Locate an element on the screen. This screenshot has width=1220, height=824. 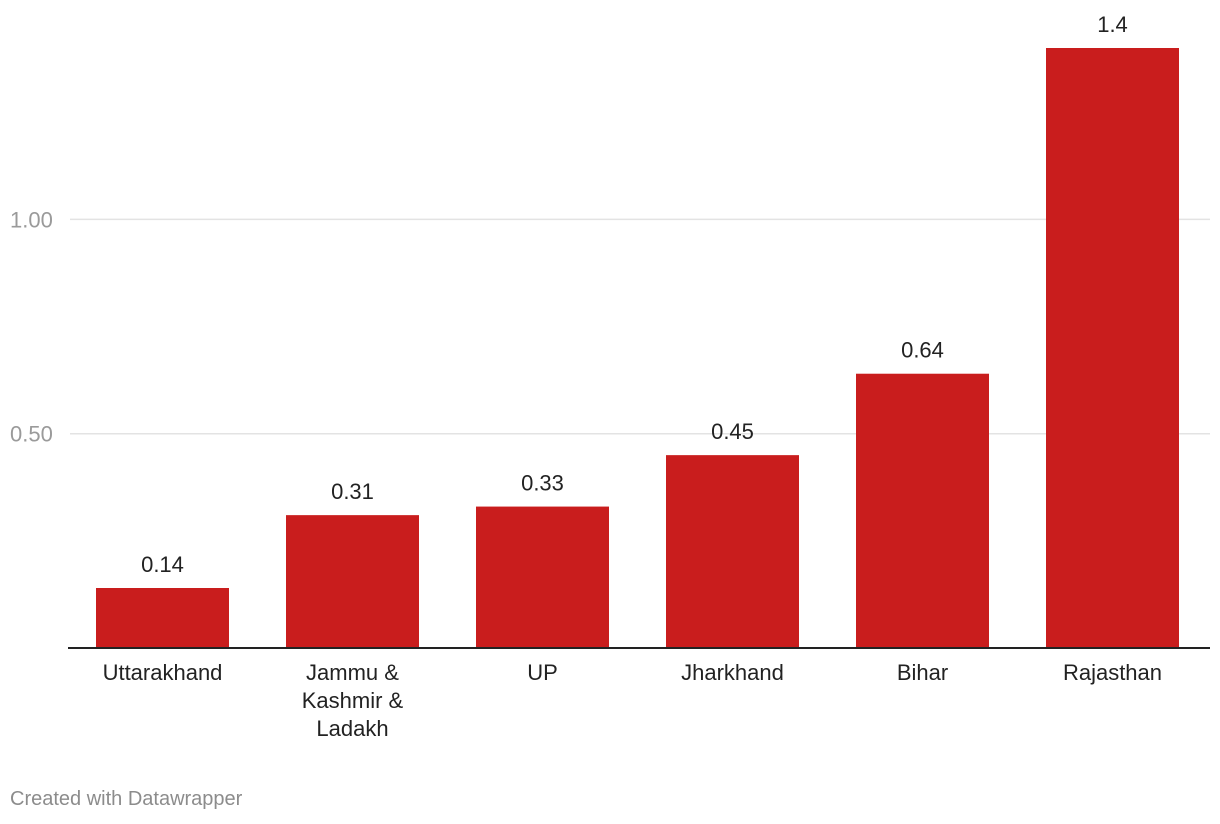
credit-text: Created with Datawrapper is located at coordinates (126, 799).